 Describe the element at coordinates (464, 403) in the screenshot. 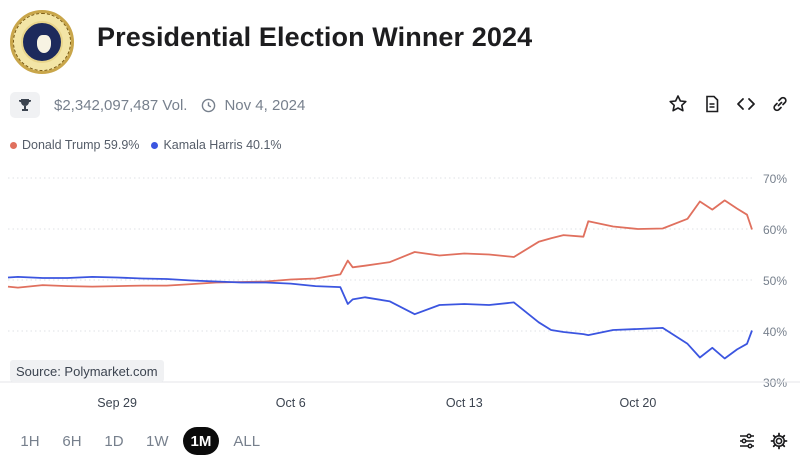

I see `x-tick-label: Oct 13` at that location.